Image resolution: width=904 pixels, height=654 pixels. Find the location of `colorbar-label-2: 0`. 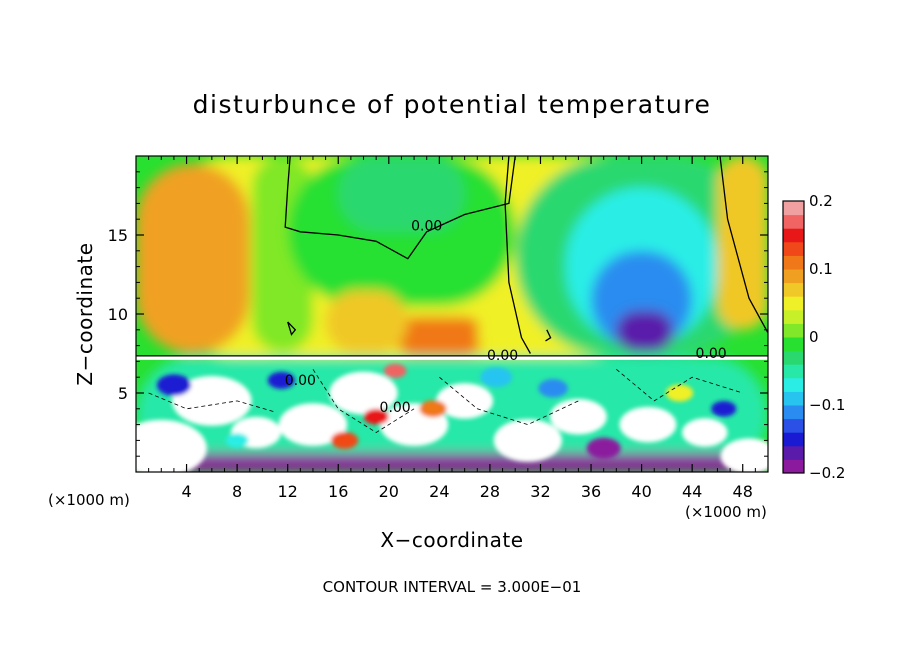

colorbar-label-2: 0 is located at coordinates (814, 337).